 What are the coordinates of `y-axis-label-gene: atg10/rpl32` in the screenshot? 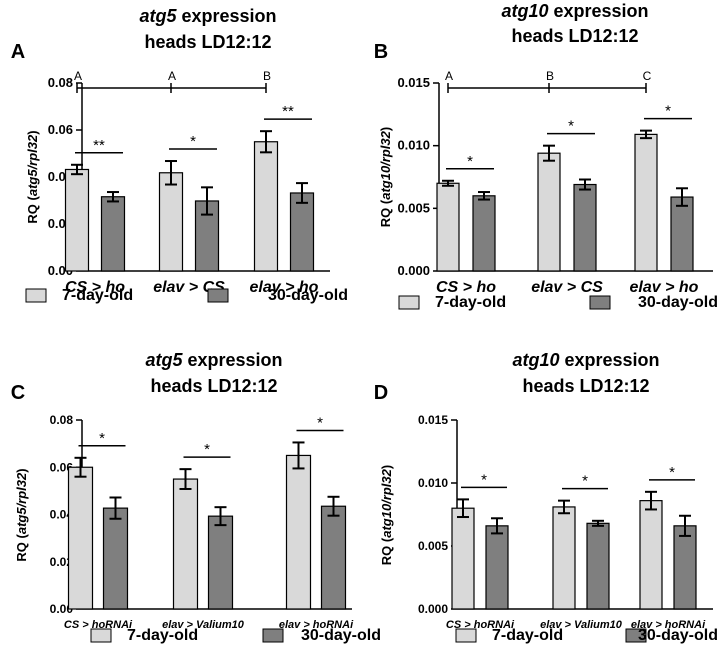 It's located at (385, 164).